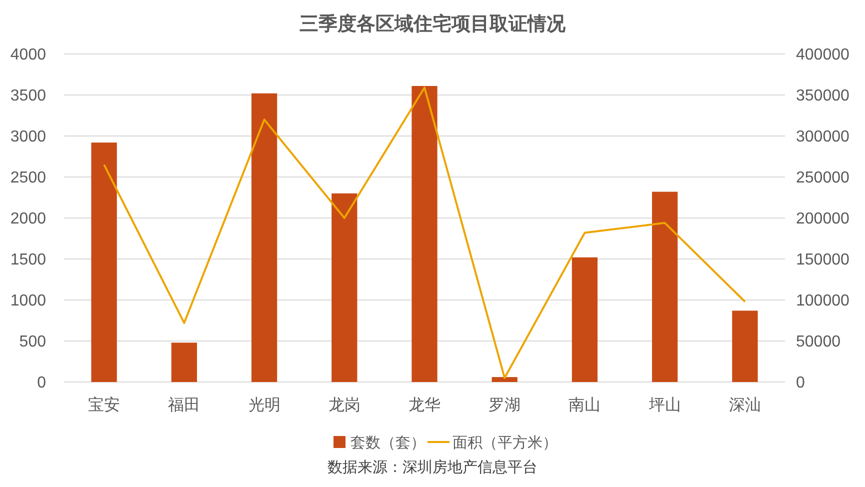  Describe the element at coordinates (28, 96) in the screenshot. I see `y-tick-label: 3500` at that location.